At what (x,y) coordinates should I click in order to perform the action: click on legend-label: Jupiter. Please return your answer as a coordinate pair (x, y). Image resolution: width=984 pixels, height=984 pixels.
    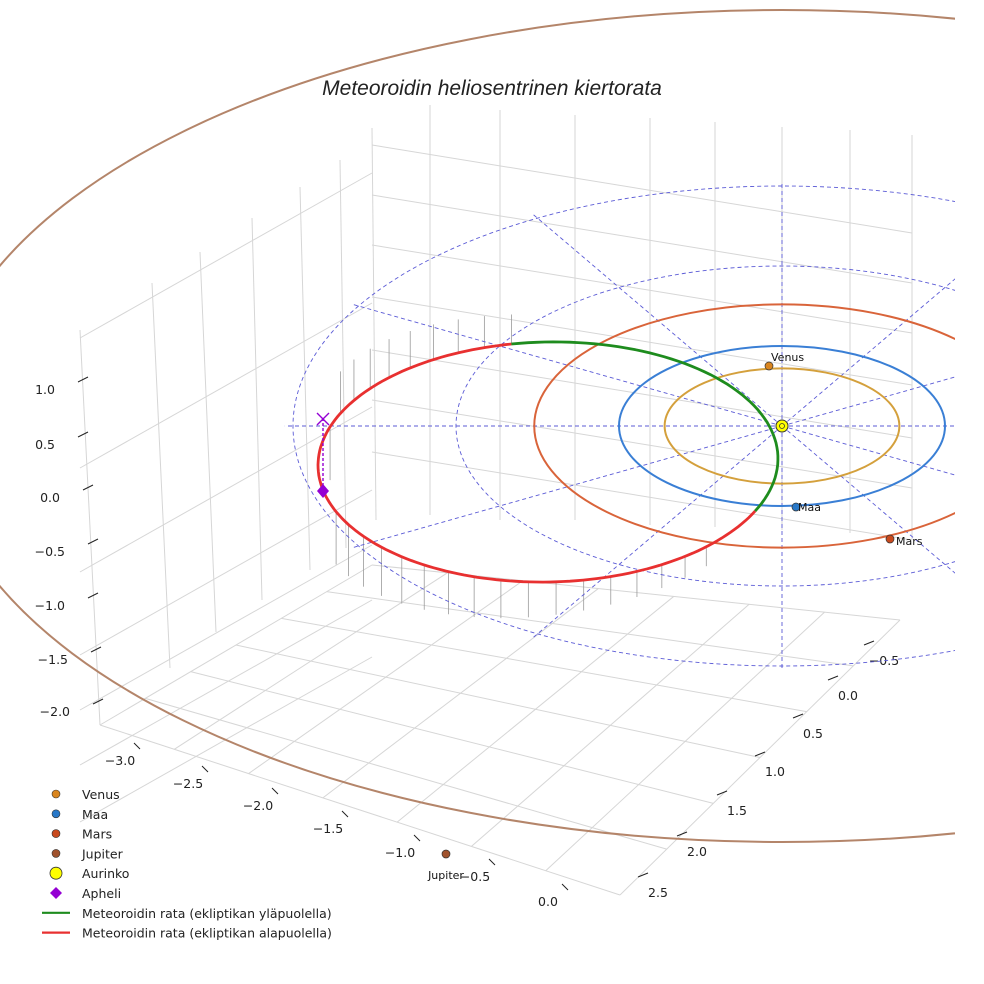
    Looking at the image, I should click on (102, 853).